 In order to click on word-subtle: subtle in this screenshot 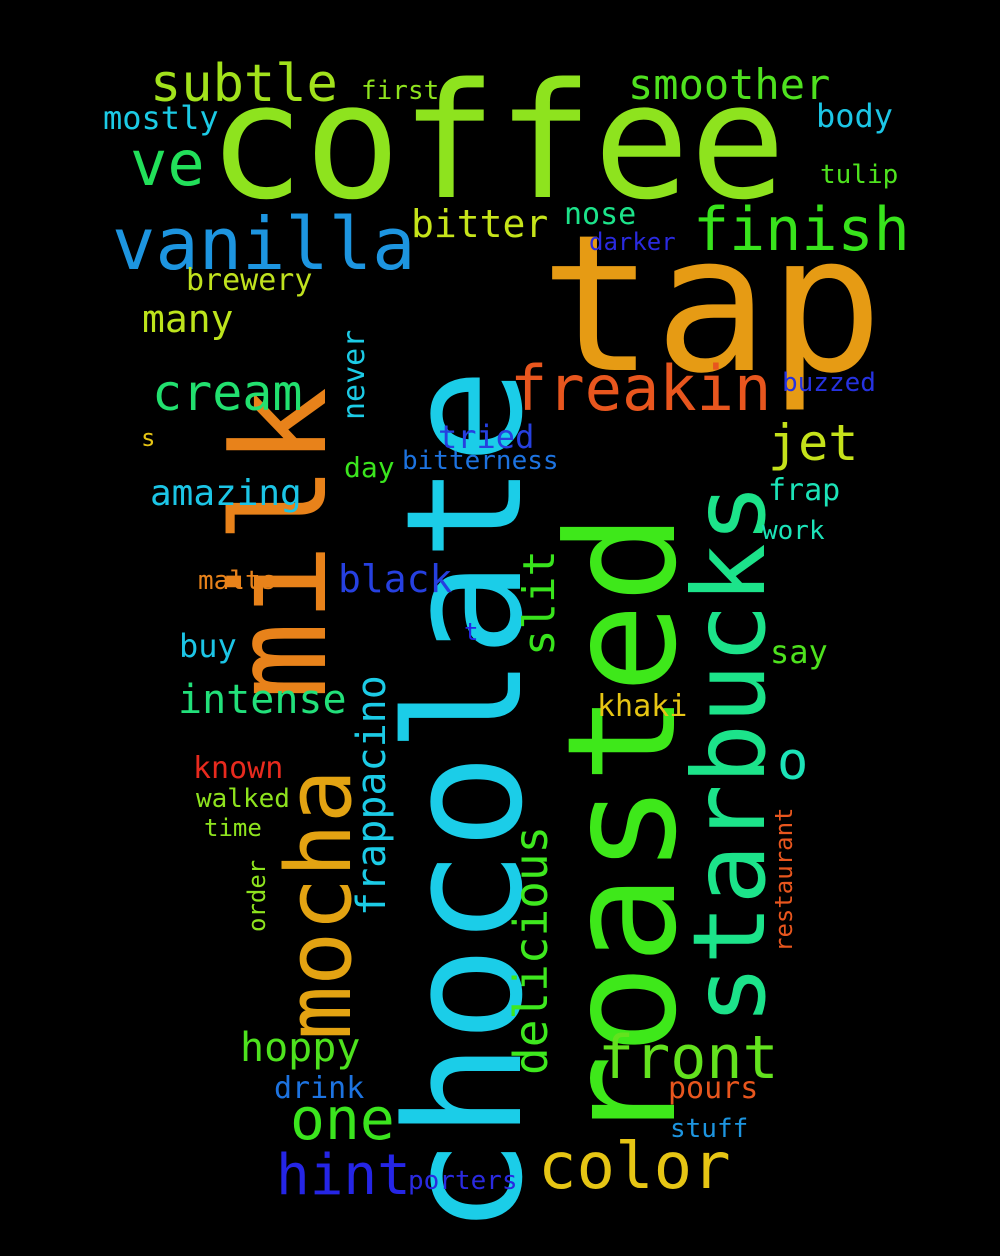, I will do `click(244, 84)`.